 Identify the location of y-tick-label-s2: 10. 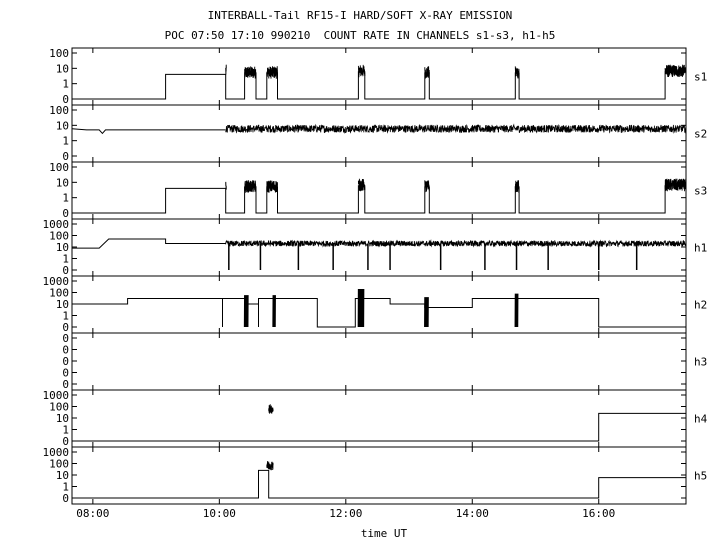
(62, 125).